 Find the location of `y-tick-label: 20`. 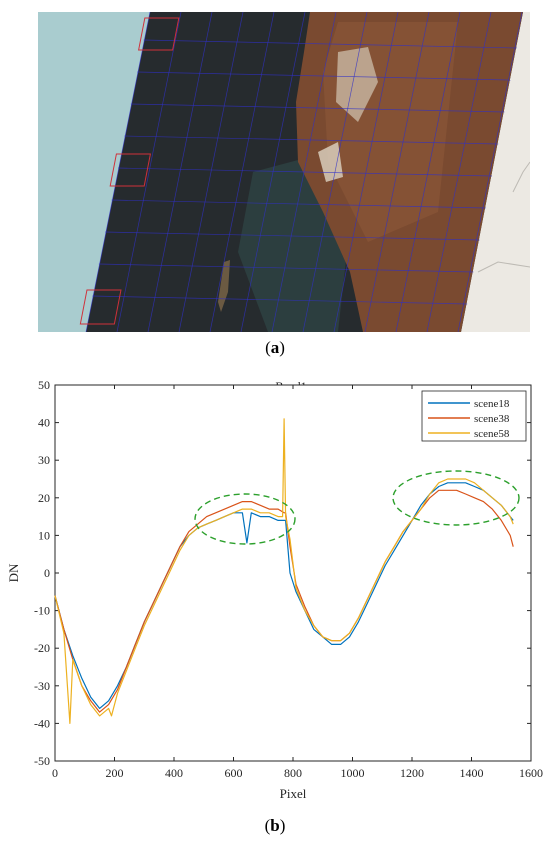

y-tick-label: 20 is located at coordinates (44, 498).